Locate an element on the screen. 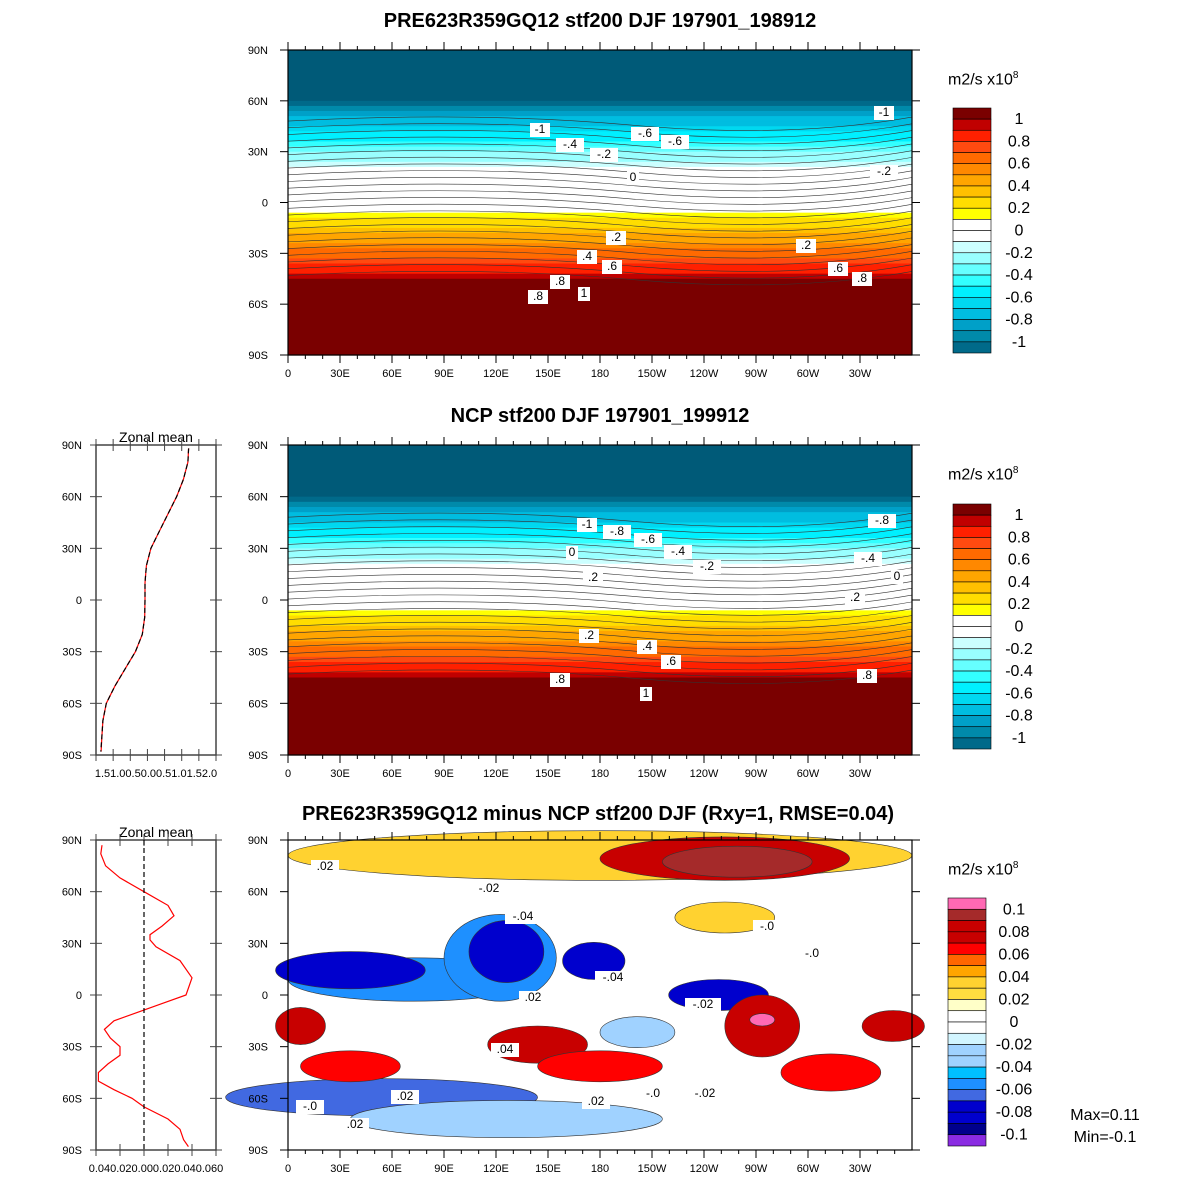 The height and width of the screenshot is (1200, 1200). contour-label: .02 is located at coordinates (325, 866).